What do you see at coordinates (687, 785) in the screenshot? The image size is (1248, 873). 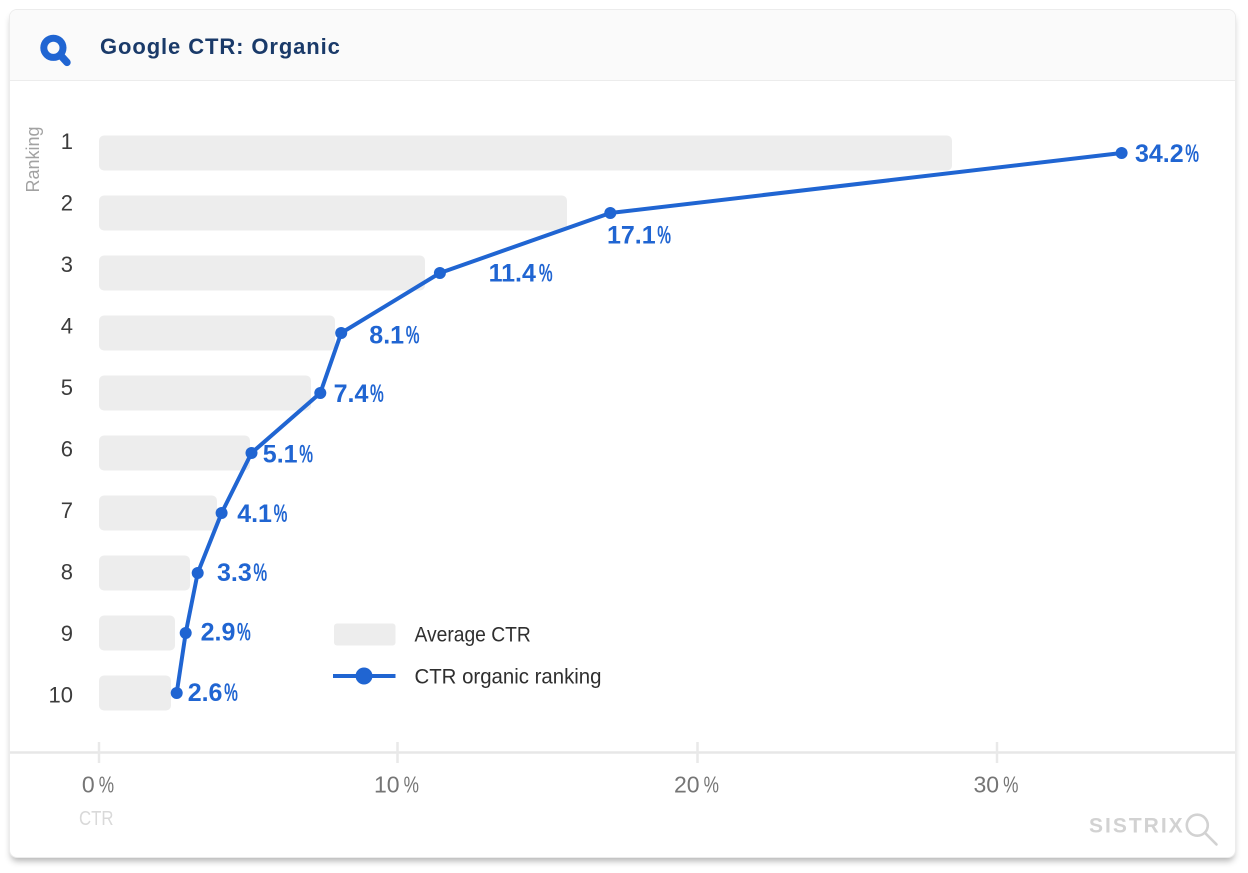 I see `svg-text: 20` at bounding box center [687, 785].